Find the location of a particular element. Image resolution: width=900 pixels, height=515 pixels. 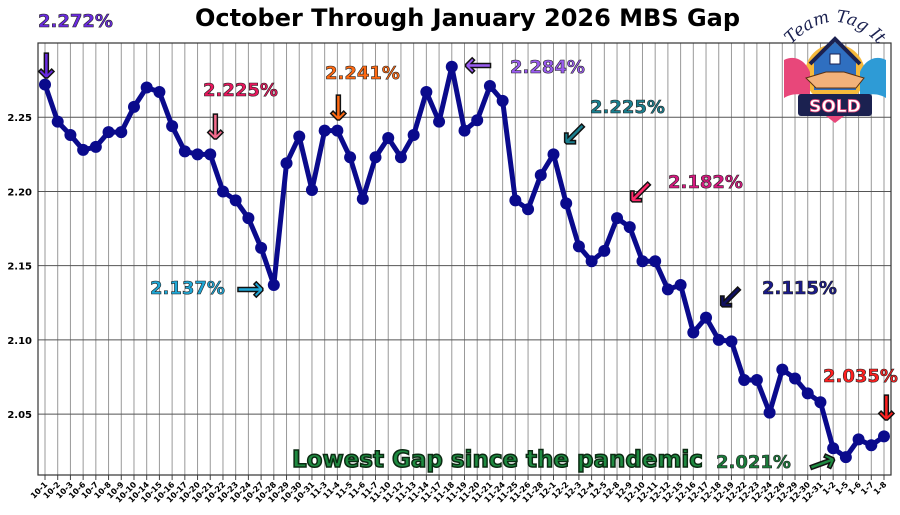

annotation-label: 2.182% is located at coordinates (706, 183).